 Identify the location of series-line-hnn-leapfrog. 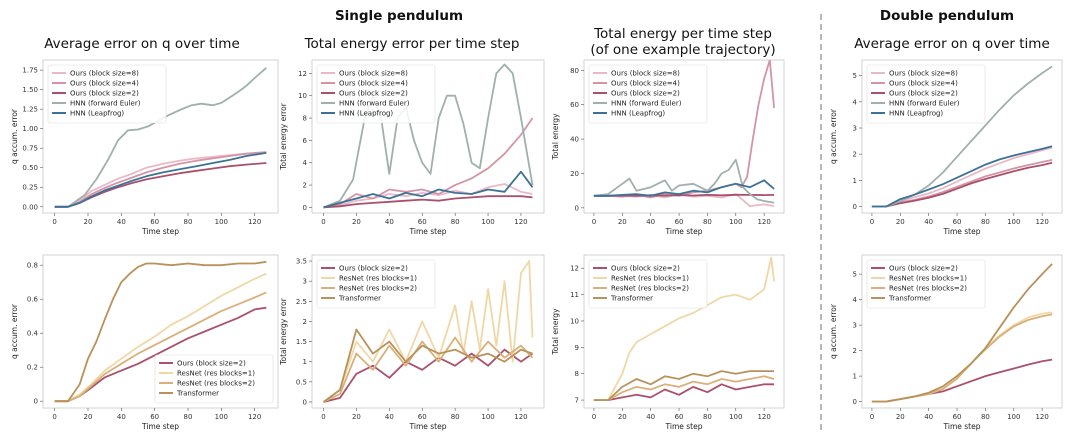
(160, 180).